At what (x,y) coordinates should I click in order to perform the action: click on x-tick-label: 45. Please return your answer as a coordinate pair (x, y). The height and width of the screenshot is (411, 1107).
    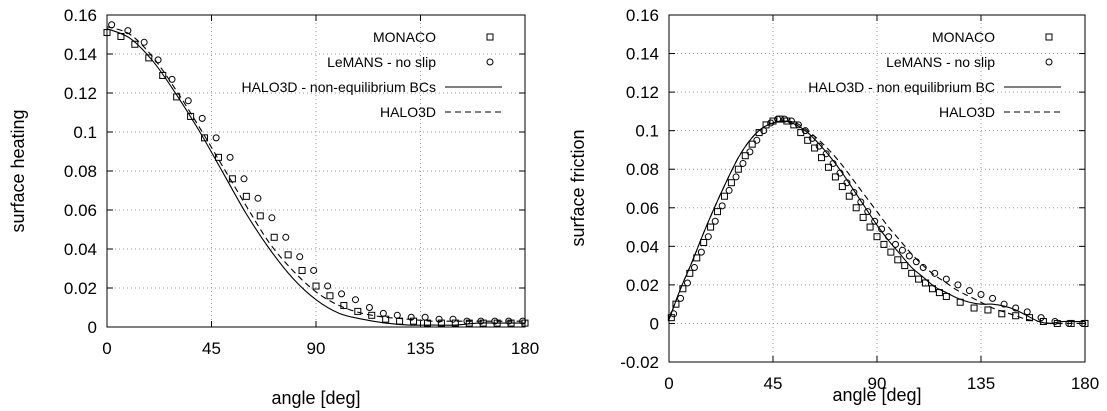
    Looking at the image, I should click on (773, 383).